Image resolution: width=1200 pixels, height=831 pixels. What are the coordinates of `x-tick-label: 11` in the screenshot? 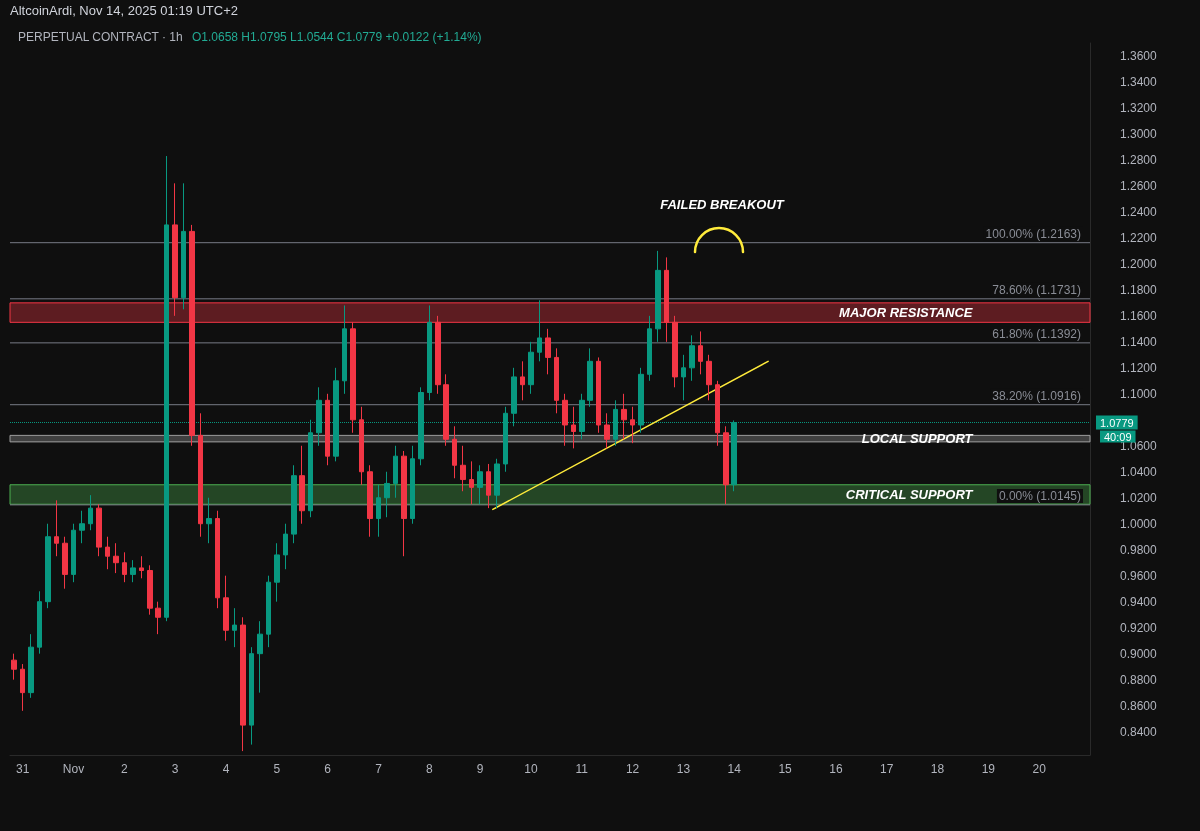 It's located at (582, 769).